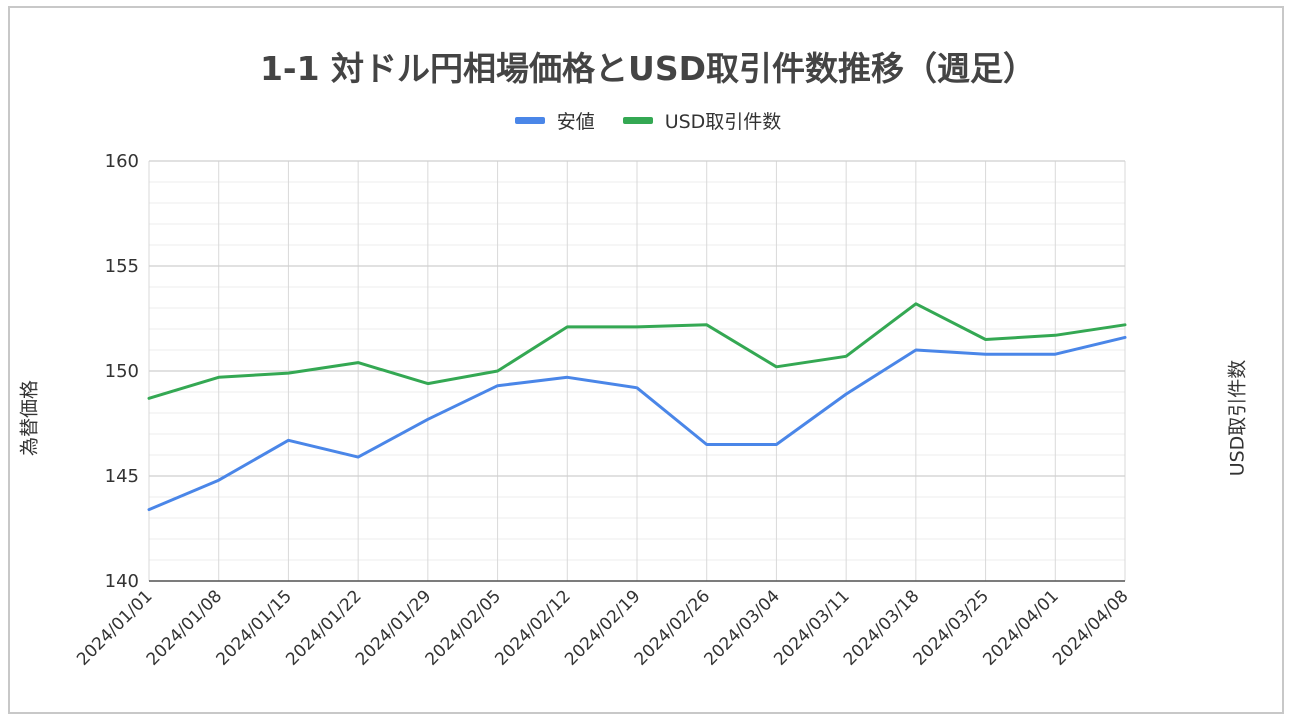  Describe the element at coordinates (554, 120) in the screenshot. I see `legend-item-low: 安値` at that location.